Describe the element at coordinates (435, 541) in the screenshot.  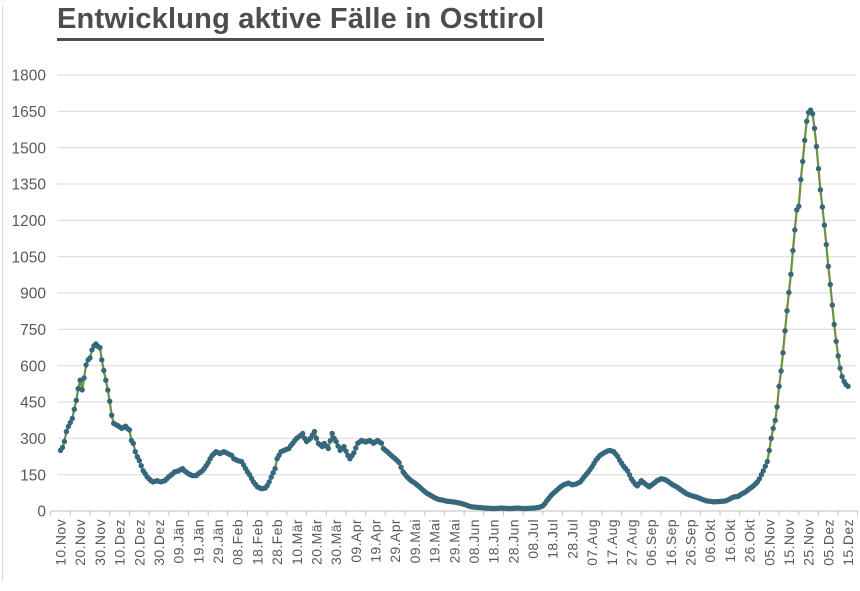
I see `svg-text: 19.Mai` at that location.